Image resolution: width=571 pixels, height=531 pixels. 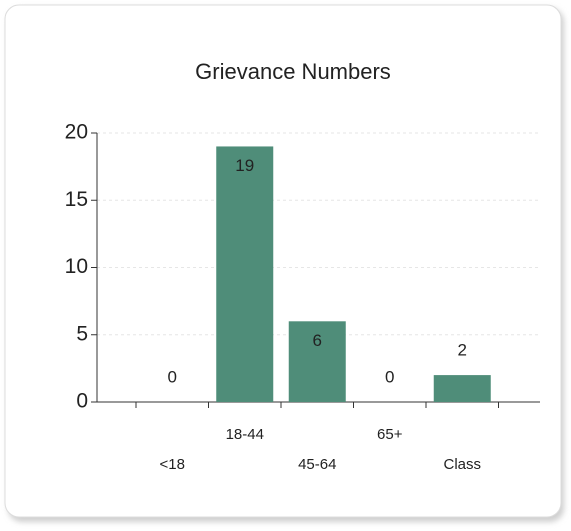 I want to click on x-tick-label: Class, so click(x=462, y=464).